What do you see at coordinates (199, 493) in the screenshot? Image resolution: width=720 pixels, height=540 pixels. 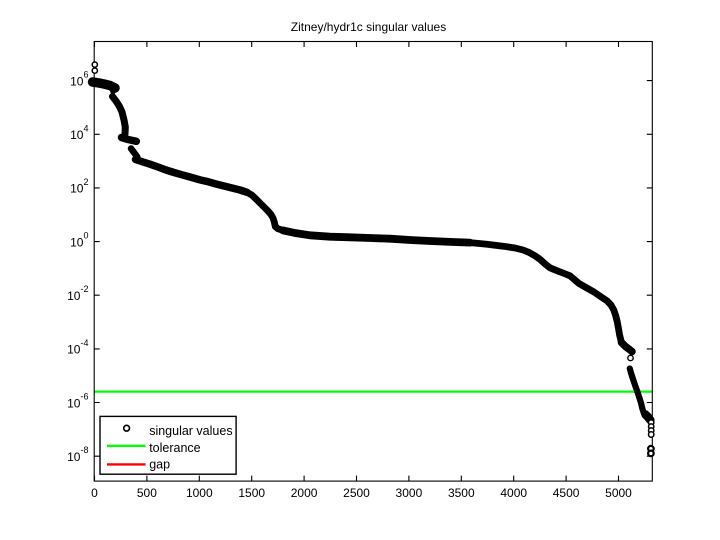 I see `svg-text: 1000` at bounding box center [199, 493].